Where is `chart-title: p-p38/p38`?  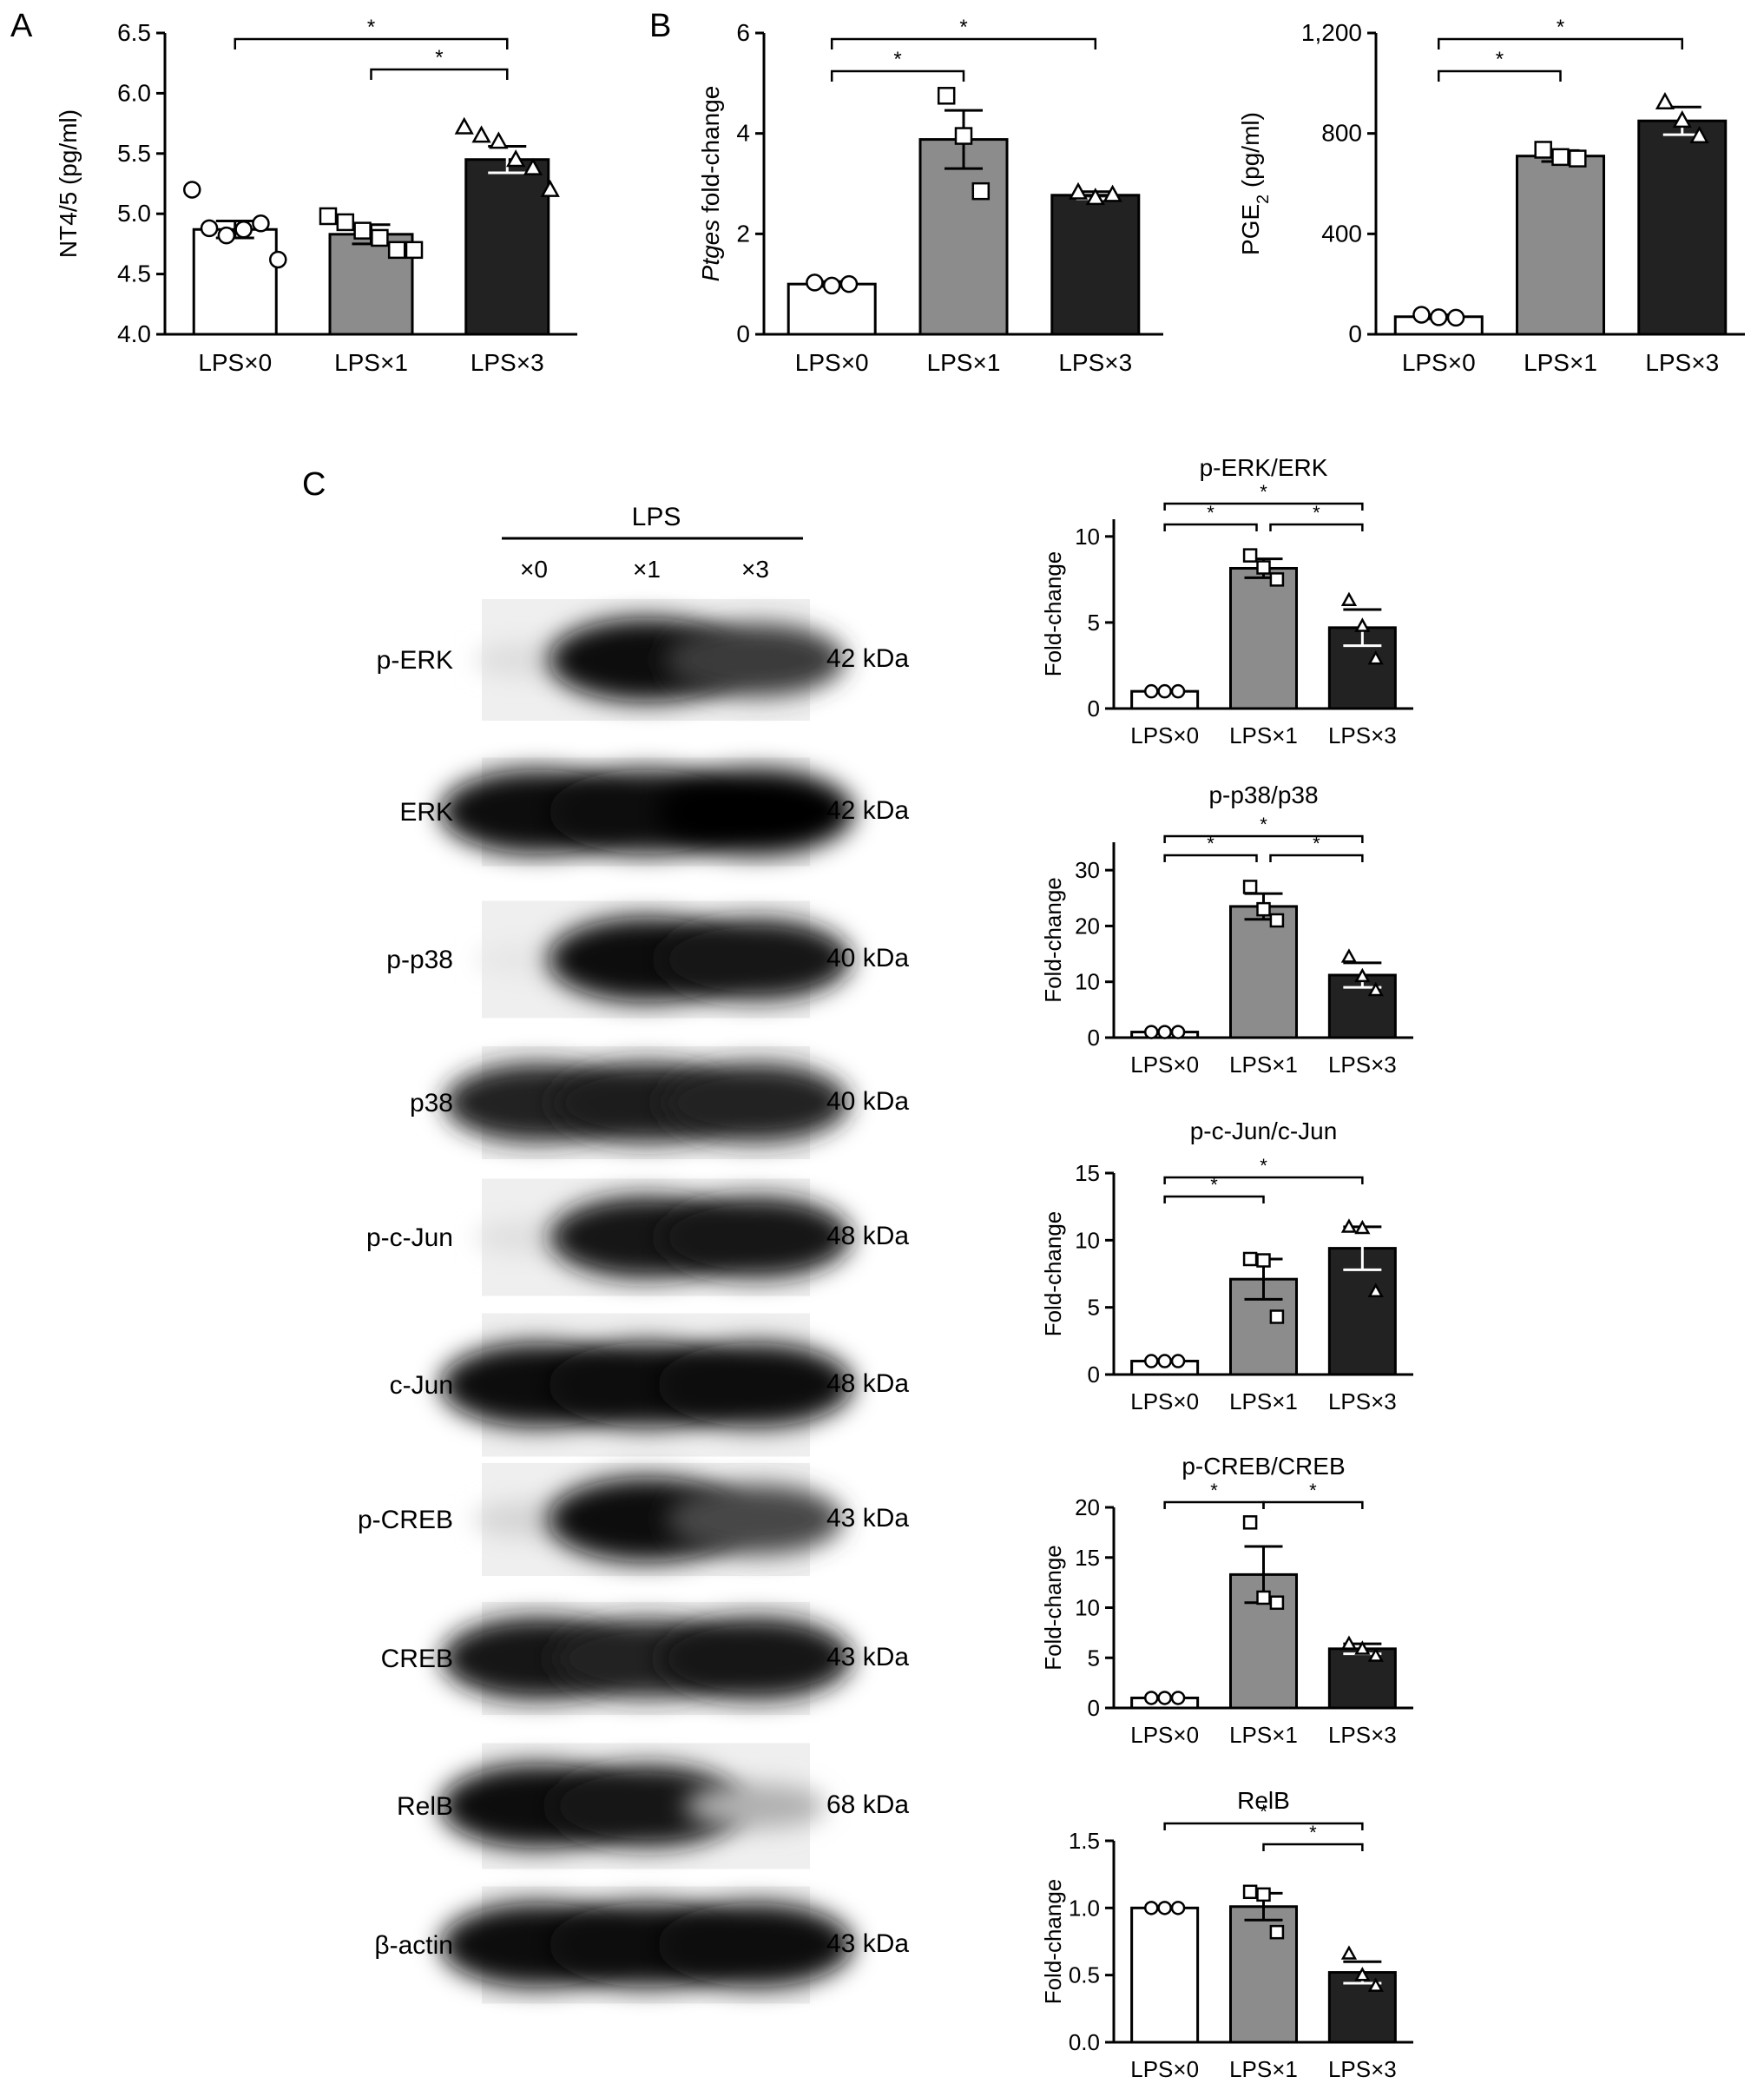 chart-title: p-p38/p38 is located at coordinates (1263, 794).